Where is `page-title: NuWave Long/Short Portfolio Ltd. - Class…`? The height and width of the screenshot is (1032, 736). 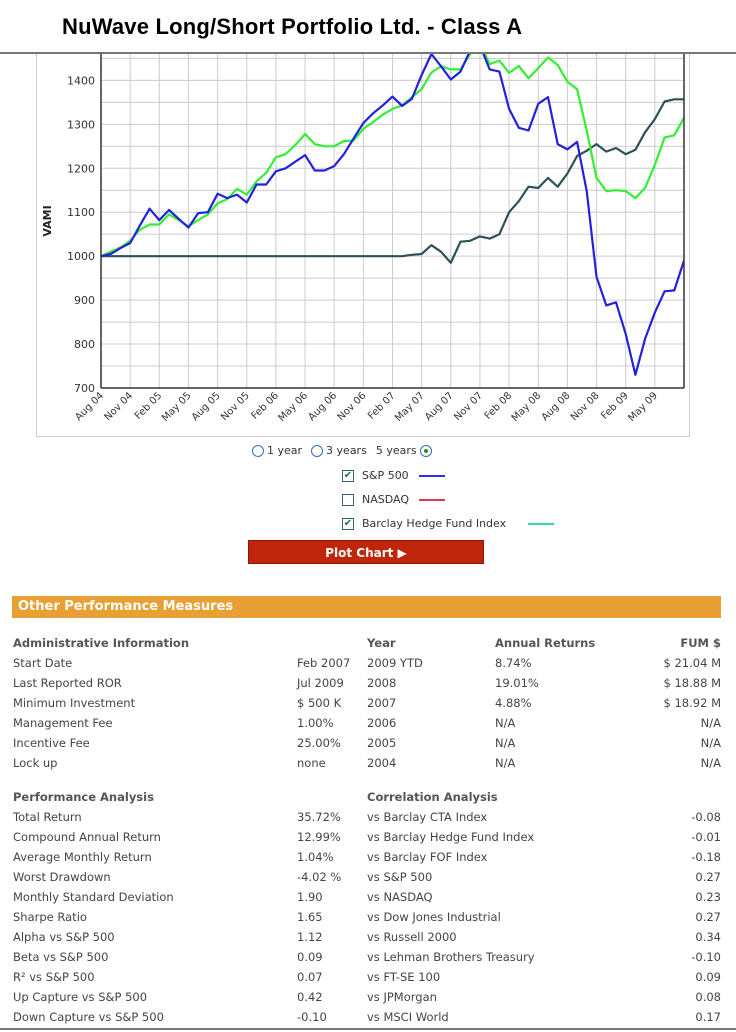 page-title: NuWave Long/Short Portfolio Ltd. - Class… is located at coordinates (292, 26).